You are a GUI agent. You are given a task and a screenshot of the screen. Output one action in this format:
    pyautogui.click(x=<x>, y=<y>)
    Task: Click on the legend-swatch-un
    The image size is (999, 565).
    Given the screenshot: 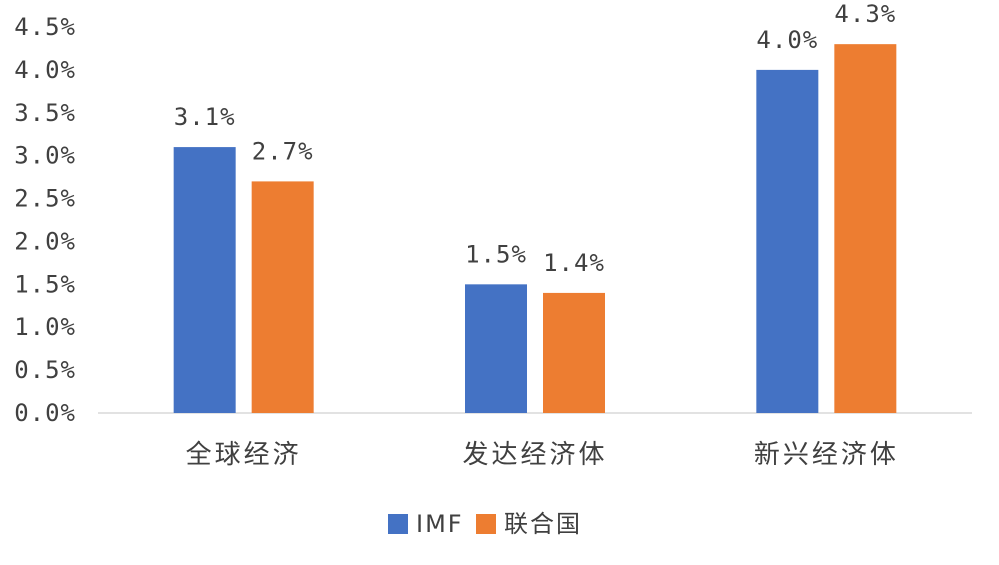 What is the action you would take?
    pyautogui.click(x=486, y=524)
    